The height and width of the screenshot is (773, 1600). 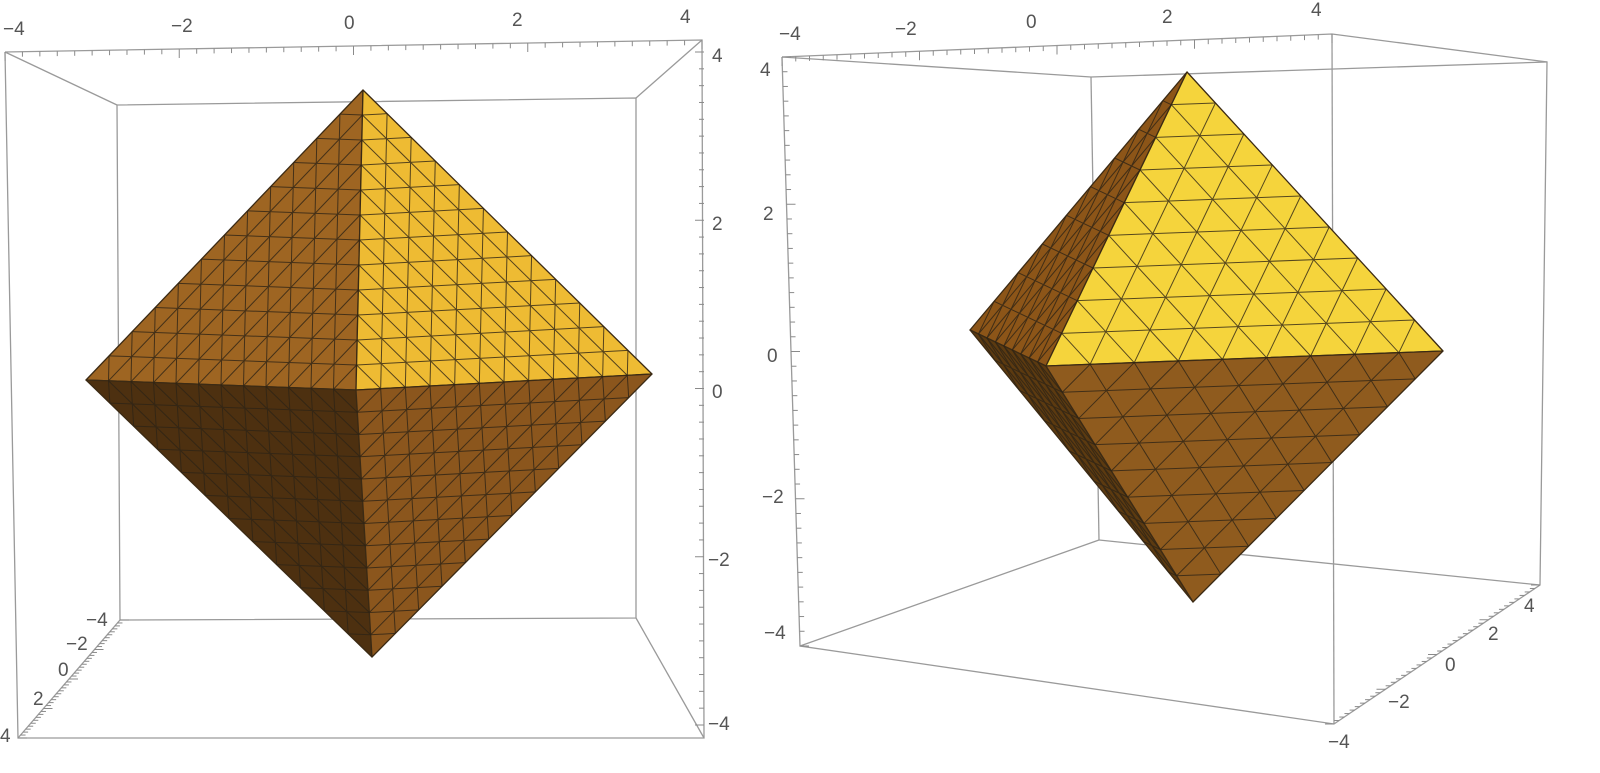 What do you see at coordinates (1031, 22) in the screenshot?
I see `right-x-tick-label: 0` at bounding box center [1031, 22].